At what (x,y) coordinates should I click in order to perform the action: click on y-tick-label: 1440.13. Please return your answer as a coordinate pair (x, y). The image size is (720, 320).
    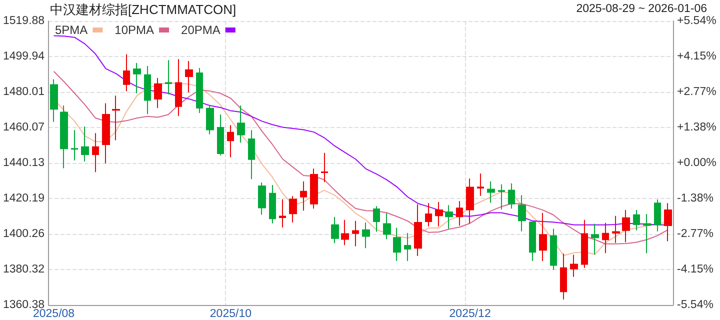
    Looking at the image, I should click on (23, 163).